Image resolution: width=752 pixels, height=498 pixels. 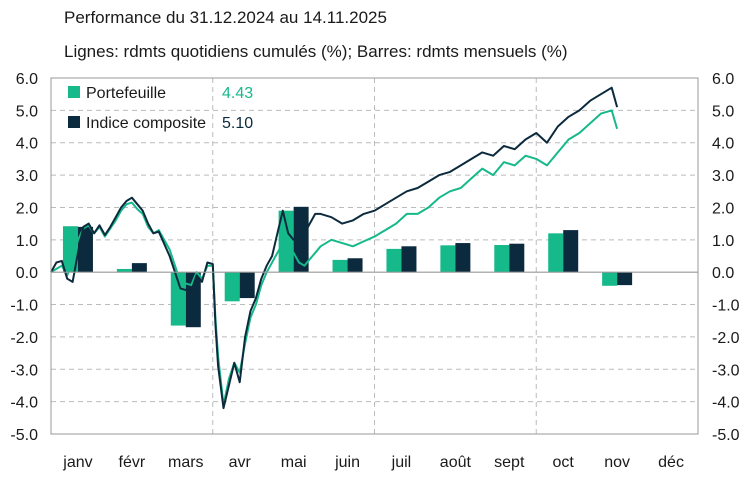 What do you see at coordinates (24, 435) in the screenshot?
I see `y-tick-label-left: -5.0` at bounding box center [24, 435].